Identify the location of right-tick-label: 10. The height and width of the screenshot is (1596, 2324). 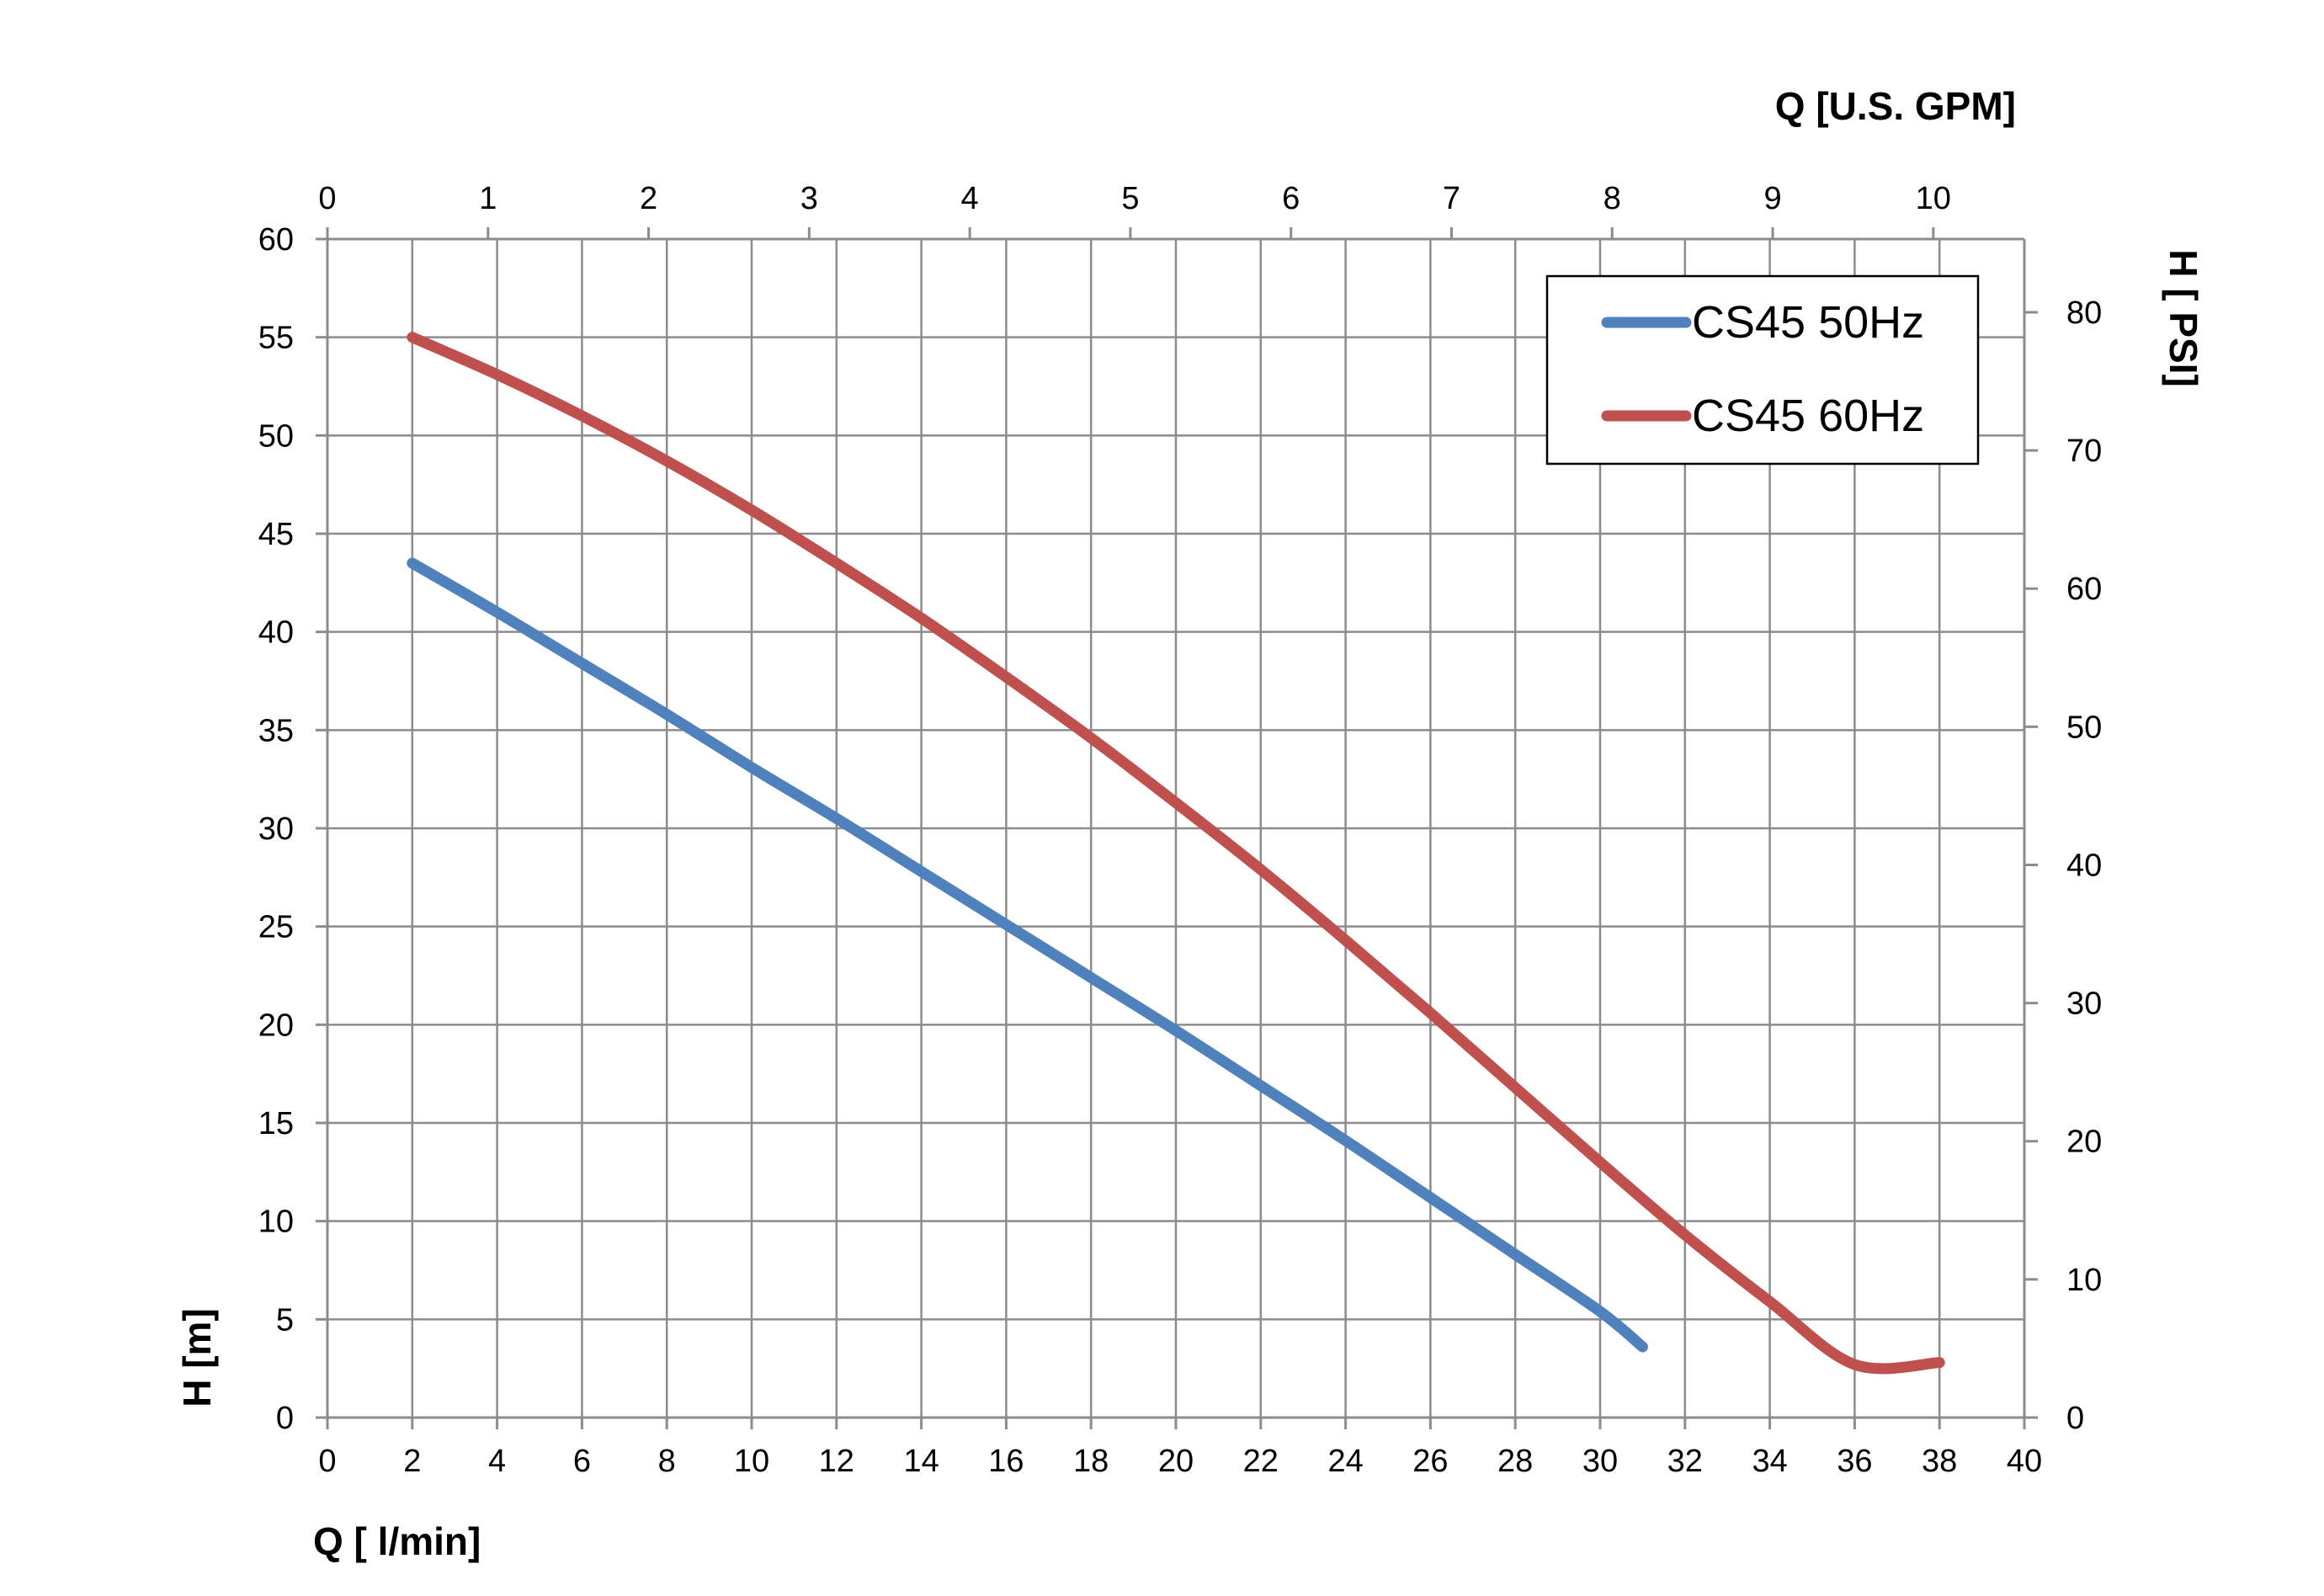
(2084, 1281).